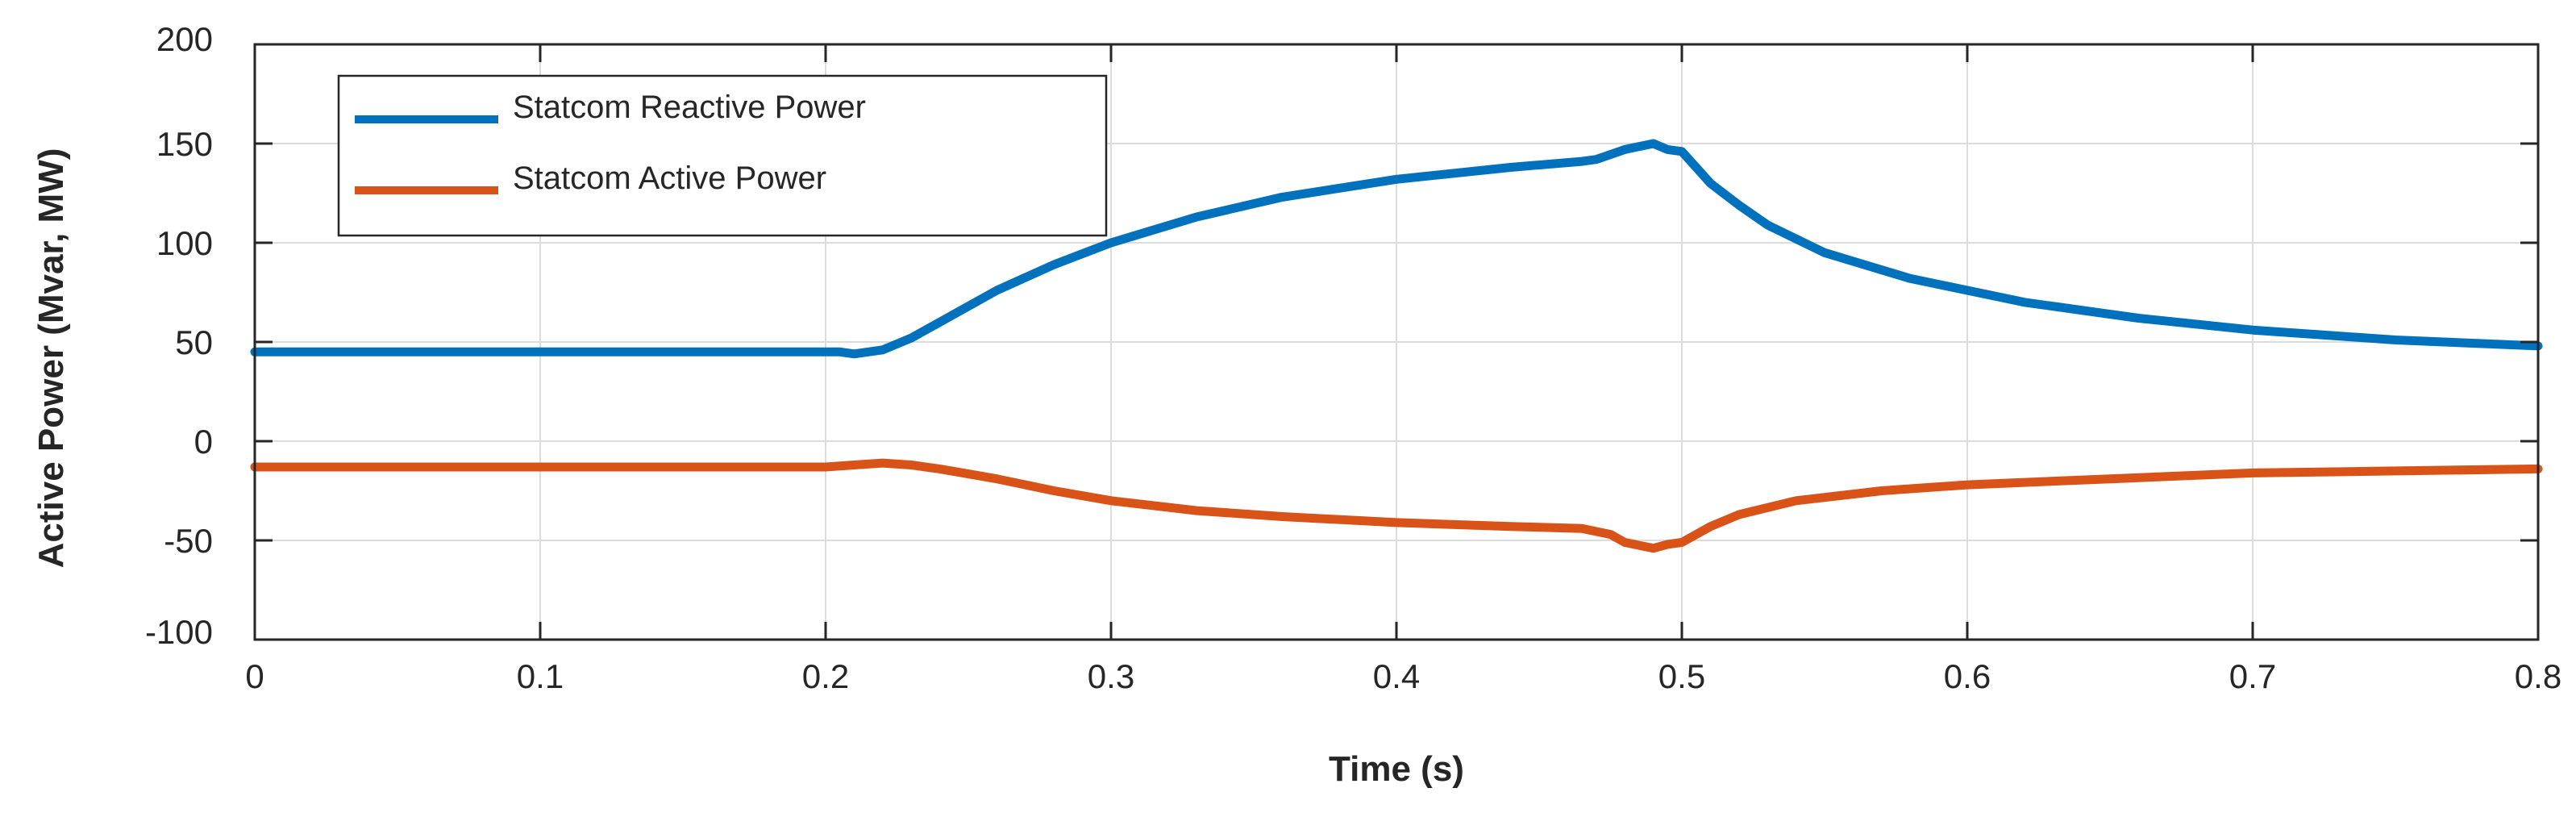 This screenshot has width=2576, height=813. What do you see at coordinates (184, 144) in the screenshot?
I see `y-tick-label: 150` at bounding box center [184, 144].